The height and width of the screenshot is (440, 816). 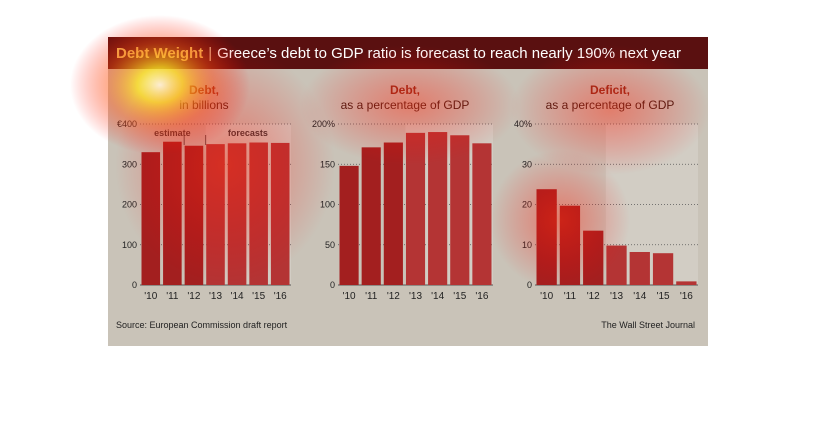 I want to click on y-tick-label: 10, so click(x=527, y=245).